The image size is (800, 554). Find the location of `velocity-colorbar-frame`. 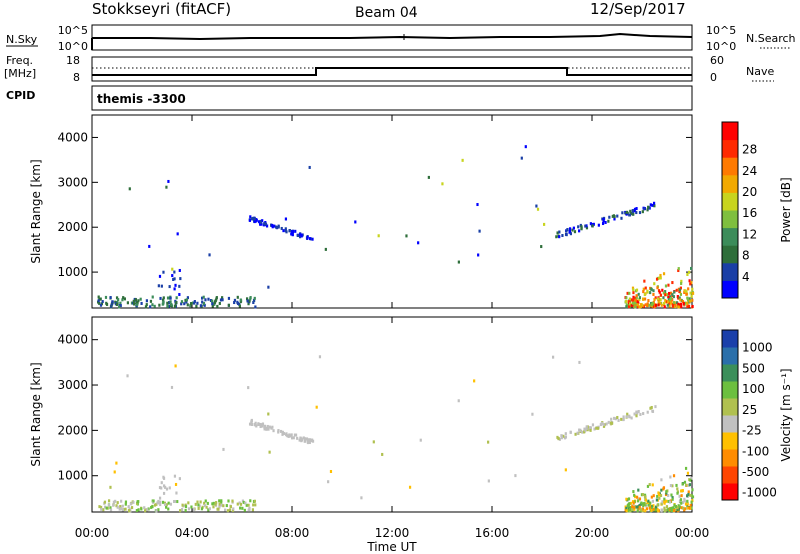

velocity-colorbar-frame is located at coordinates (730, 415).